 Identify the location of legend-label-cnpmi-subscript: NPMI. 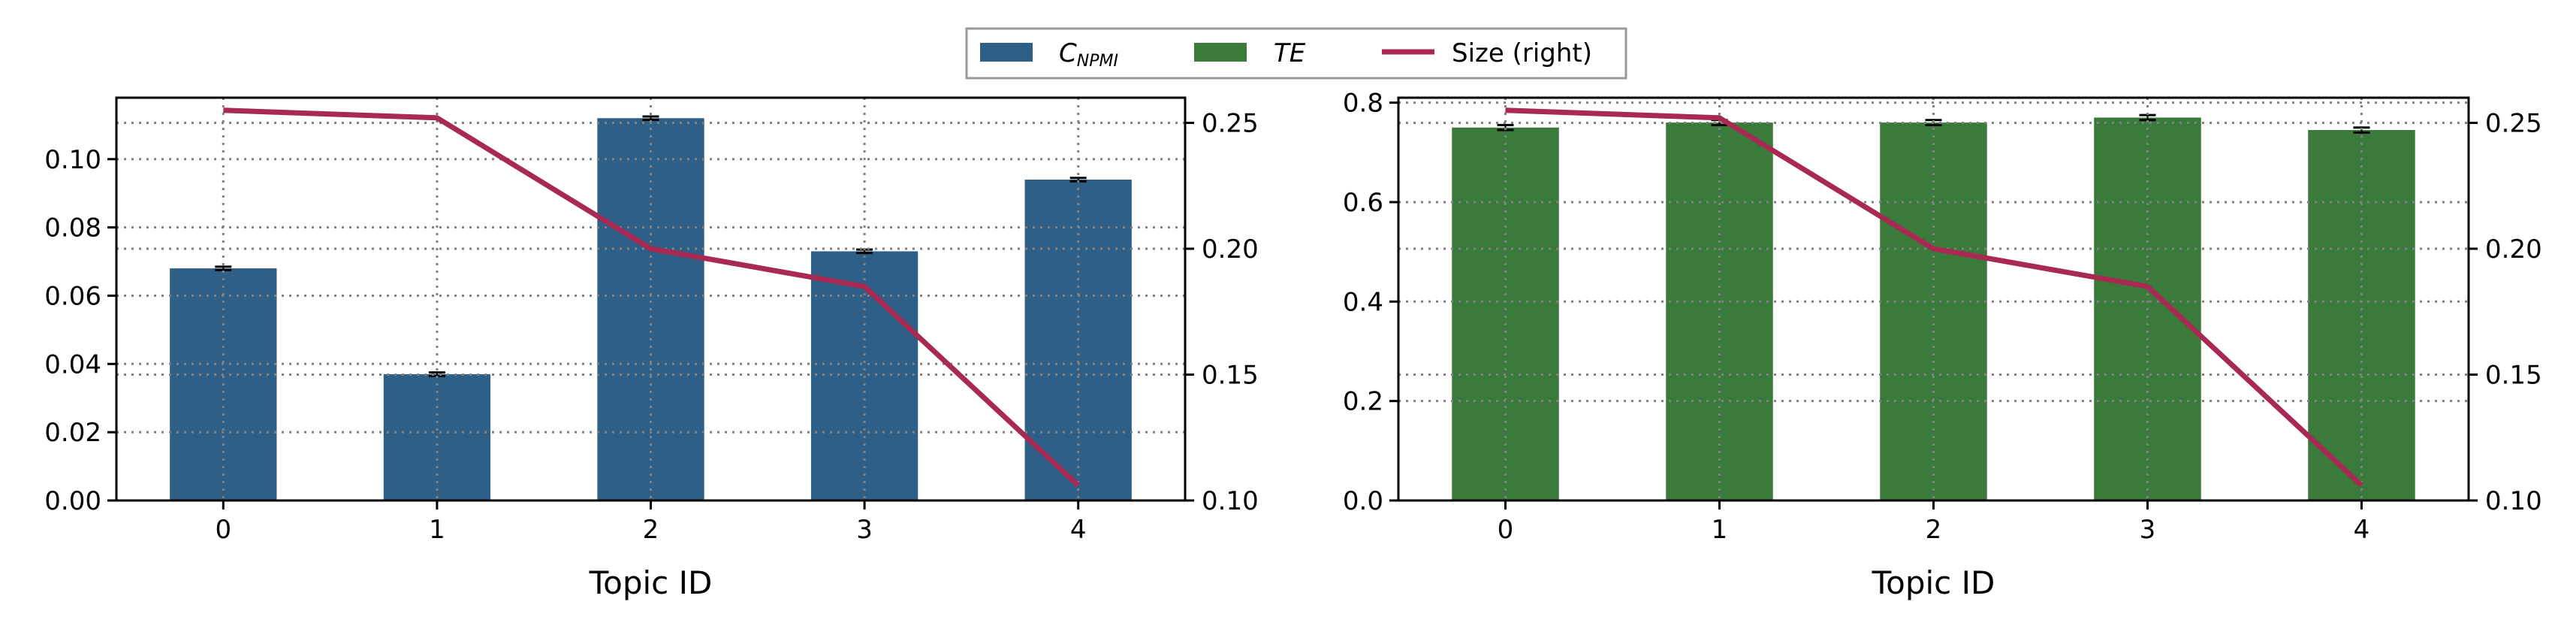
(1097, 61).